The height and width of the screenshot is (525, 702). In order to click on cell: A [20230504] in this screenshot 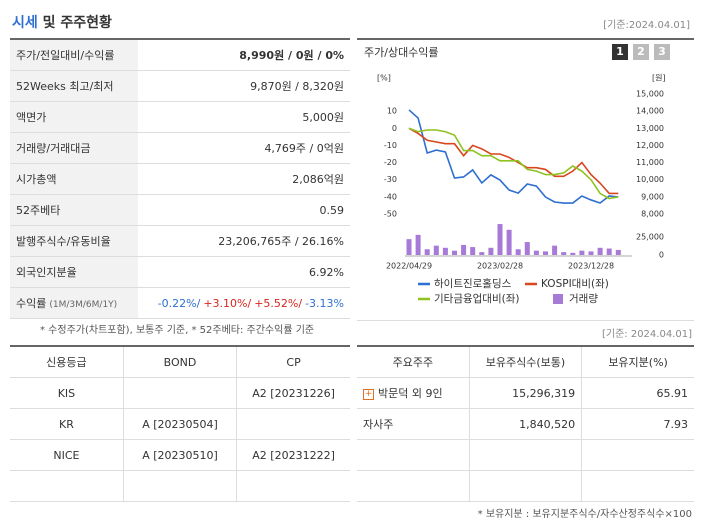, I will do `click(180, 424)`.